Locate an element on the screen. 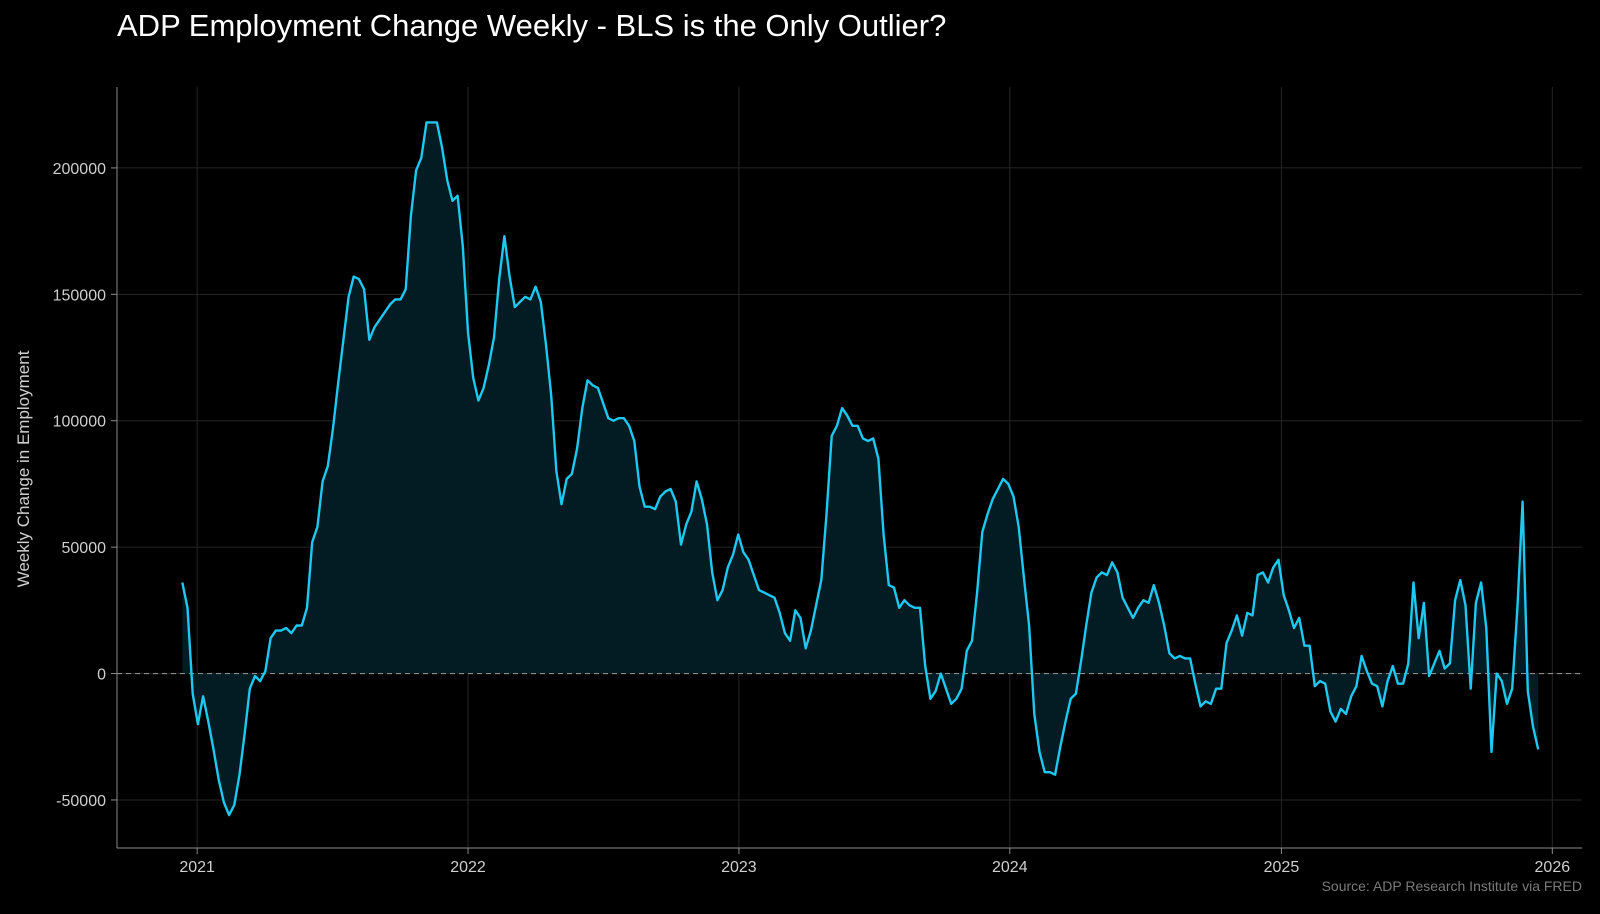 The image size is (1600, 914). y-tick-label: 0 is located at coordinates (101, 675).